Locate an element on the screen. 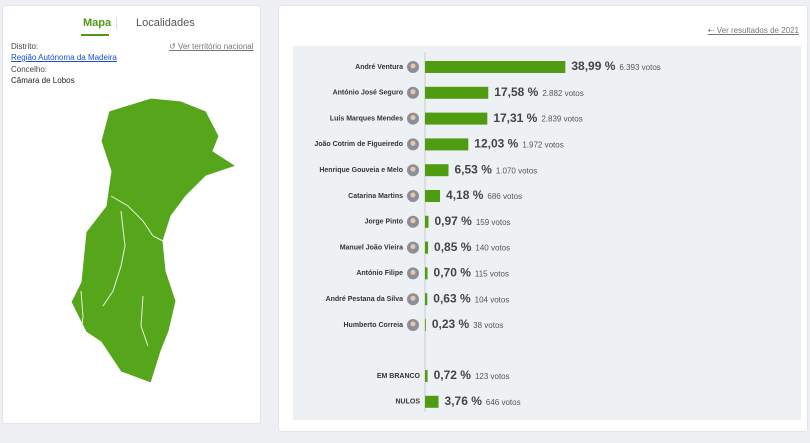  link-text: Ver resultados de 2021 is located at coordinates (757, 30).